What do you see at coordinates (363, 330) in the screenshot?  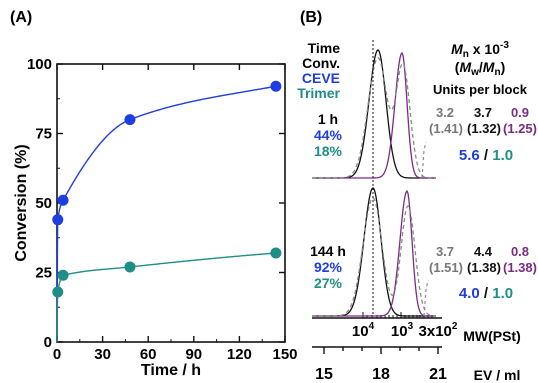 I see `mw-tick-1e4: 10⁴` at bounding box center [363, 330].